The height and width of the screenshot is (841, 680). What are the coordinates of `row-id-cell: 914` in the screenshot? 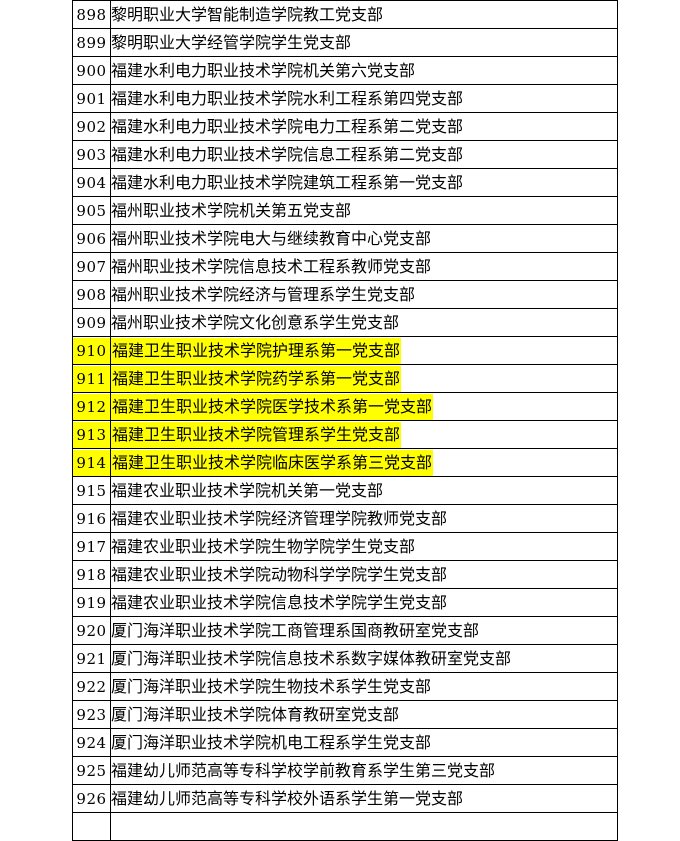 It's located at (91, 462).